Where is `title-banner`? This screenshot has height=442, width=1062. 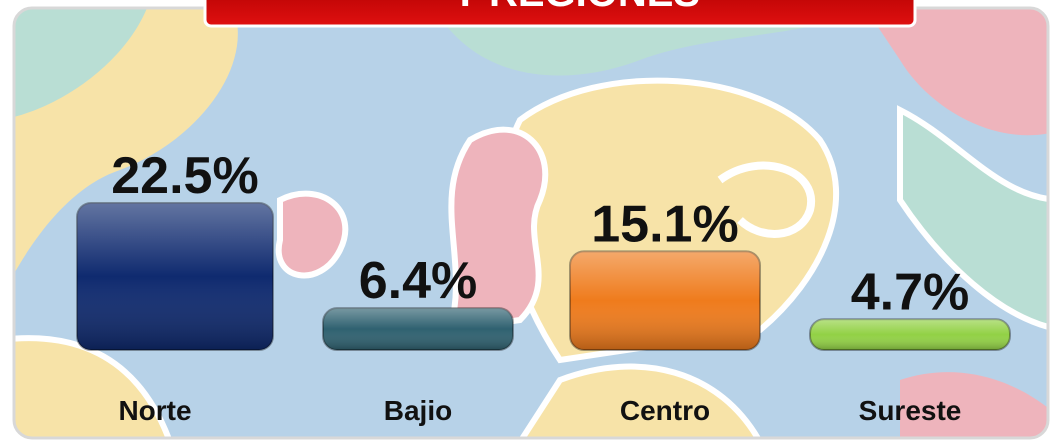 title-banner is located at coordinates (560, 14).